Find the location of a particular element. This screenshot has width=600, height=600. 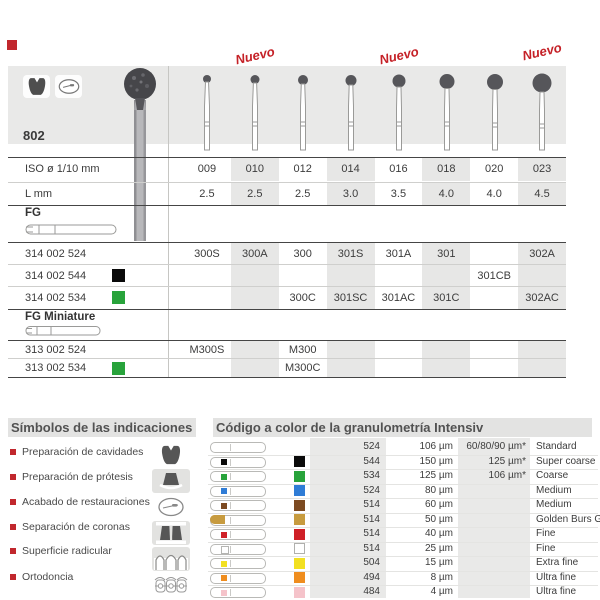

product-cell: 300C is located at coordinates (302, 298).